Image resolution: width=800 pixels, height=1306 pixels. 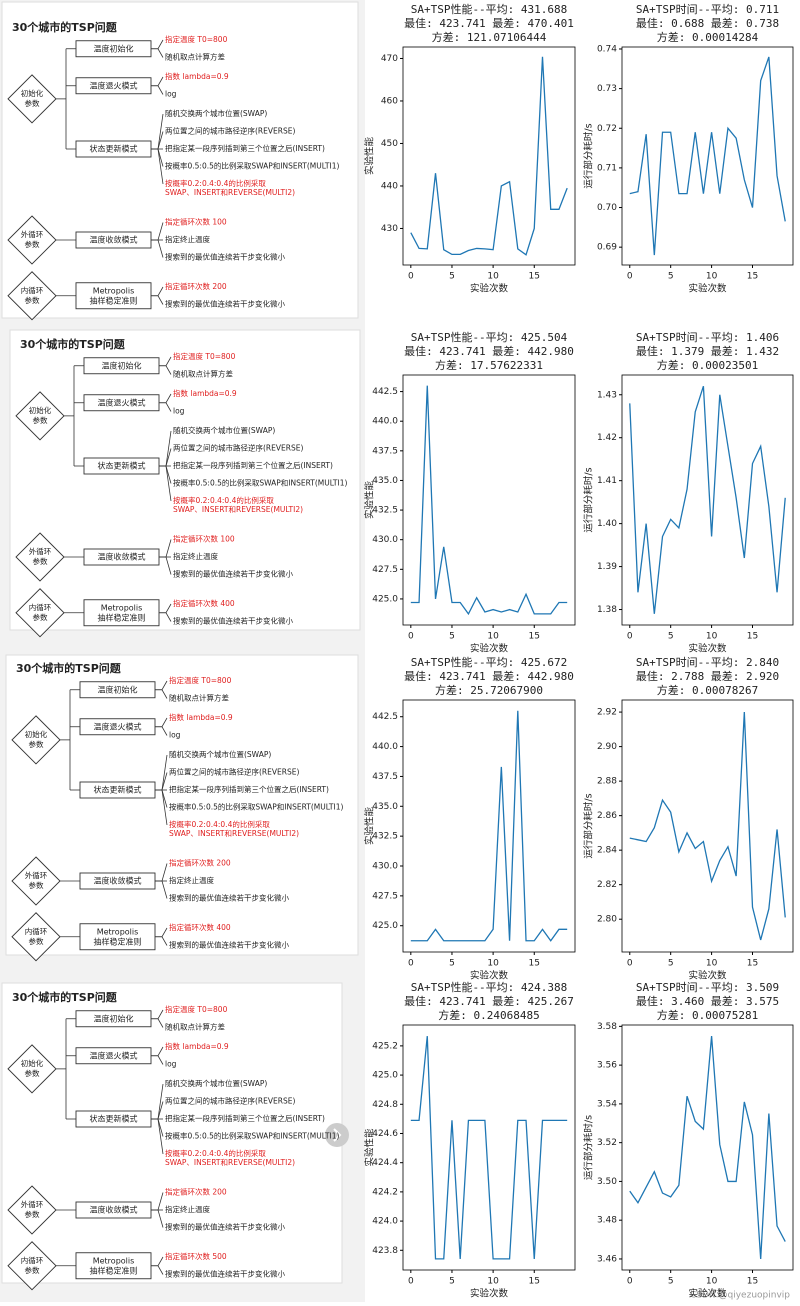 I want to click on y-tick-label: 3.48, so click(x=607, y=1221).